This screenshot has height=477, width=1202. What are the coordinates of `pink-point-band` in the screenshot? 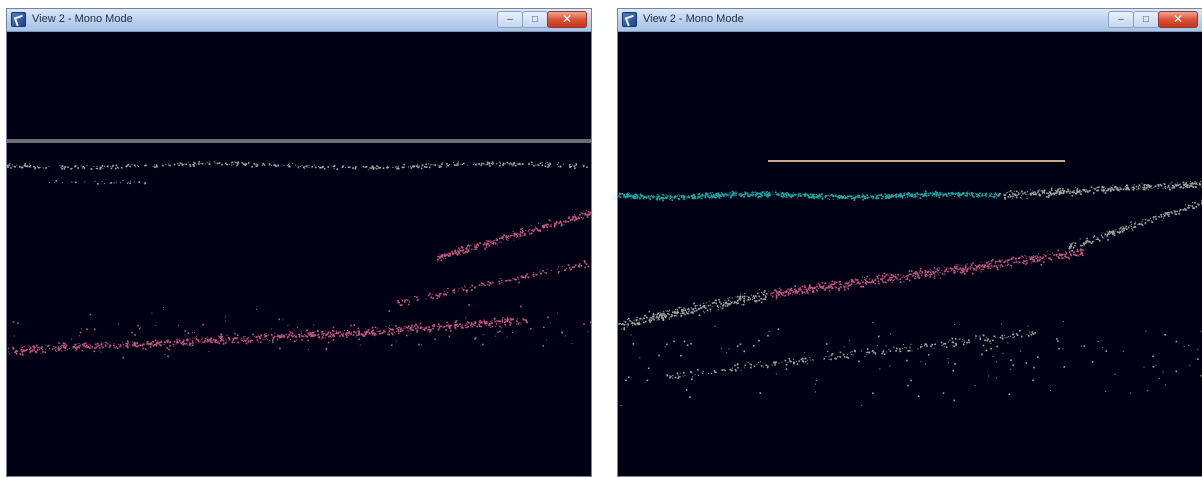 It's located at (926, 274).